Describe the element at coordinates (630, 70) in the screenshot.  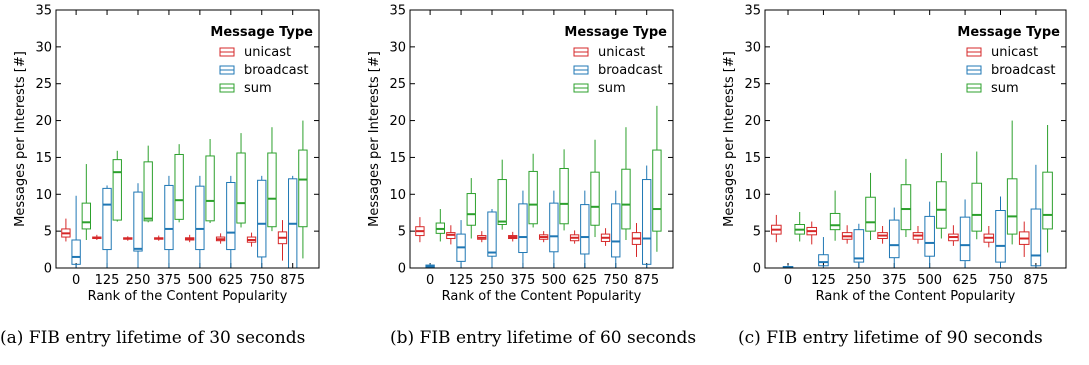
I see `legend-label-broadcast: broadcast` at that location.